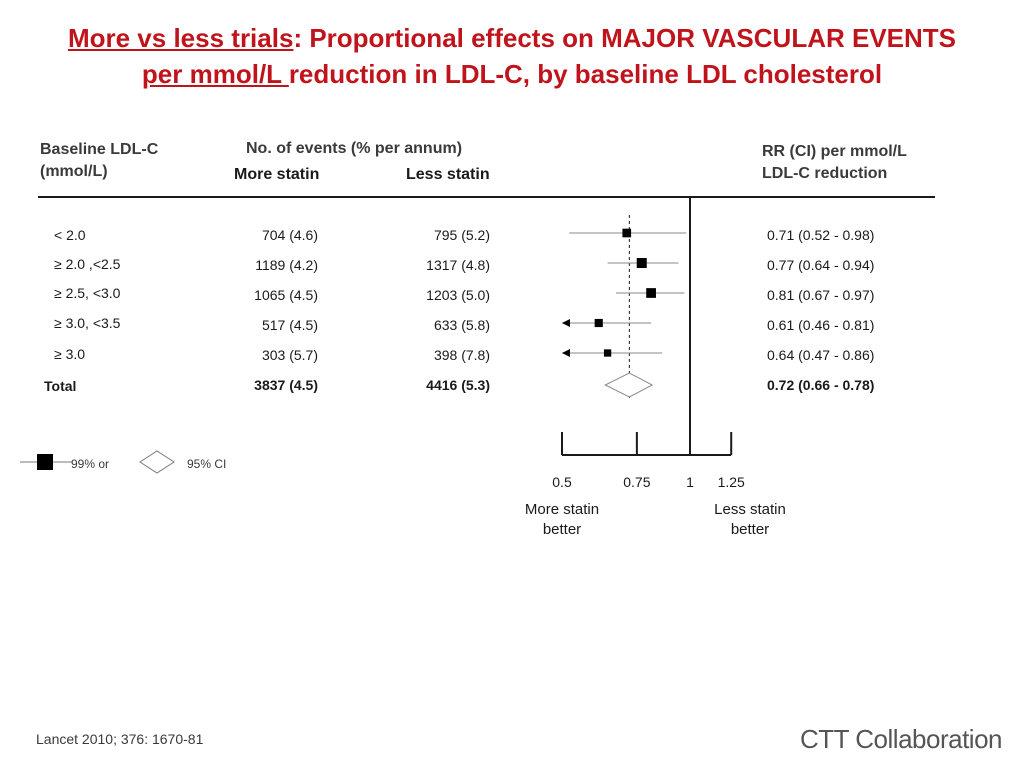  I want to click on header-less-statin: Less statin, so click(448, 174).